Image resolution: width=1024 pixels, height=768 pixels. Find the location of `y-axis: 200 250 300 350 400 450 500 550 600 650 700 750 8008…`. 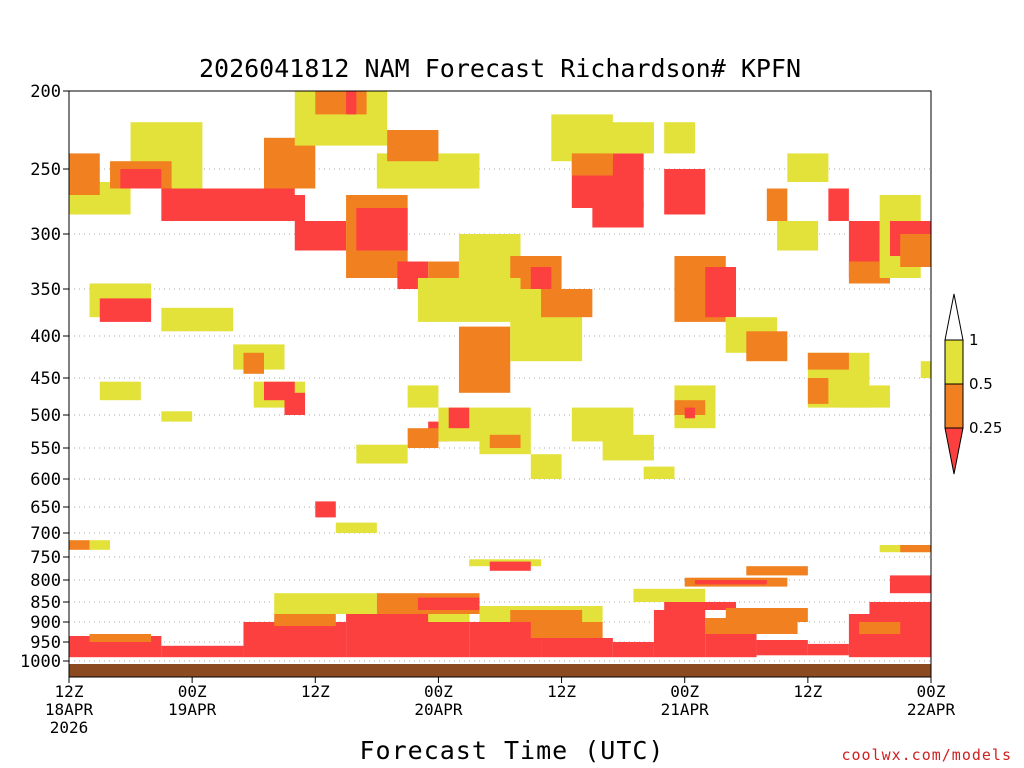

y-axis: 200 250 300 350 400 450 500 550 600 650 700 750 8008… is located at coordinates (44, 377).